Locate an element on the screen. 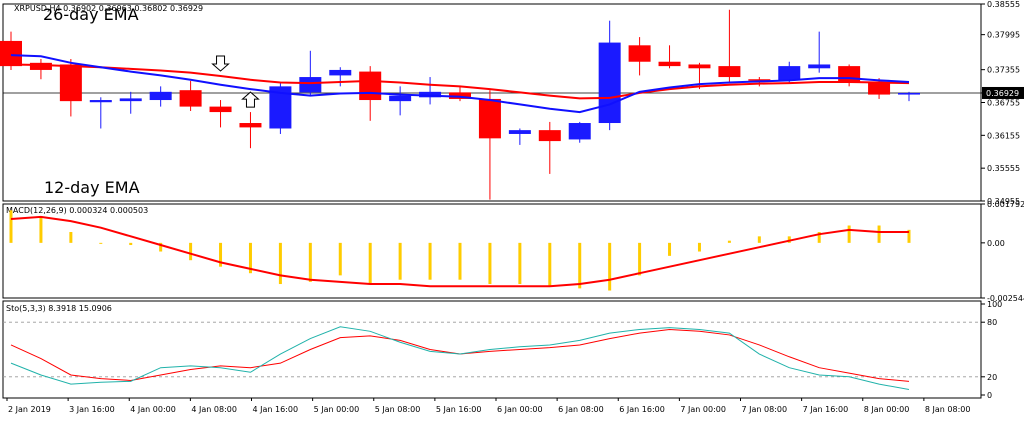 The image size is (1024, 423). price-tick-label: 0.37355 is located at coordinates (1003, 70).